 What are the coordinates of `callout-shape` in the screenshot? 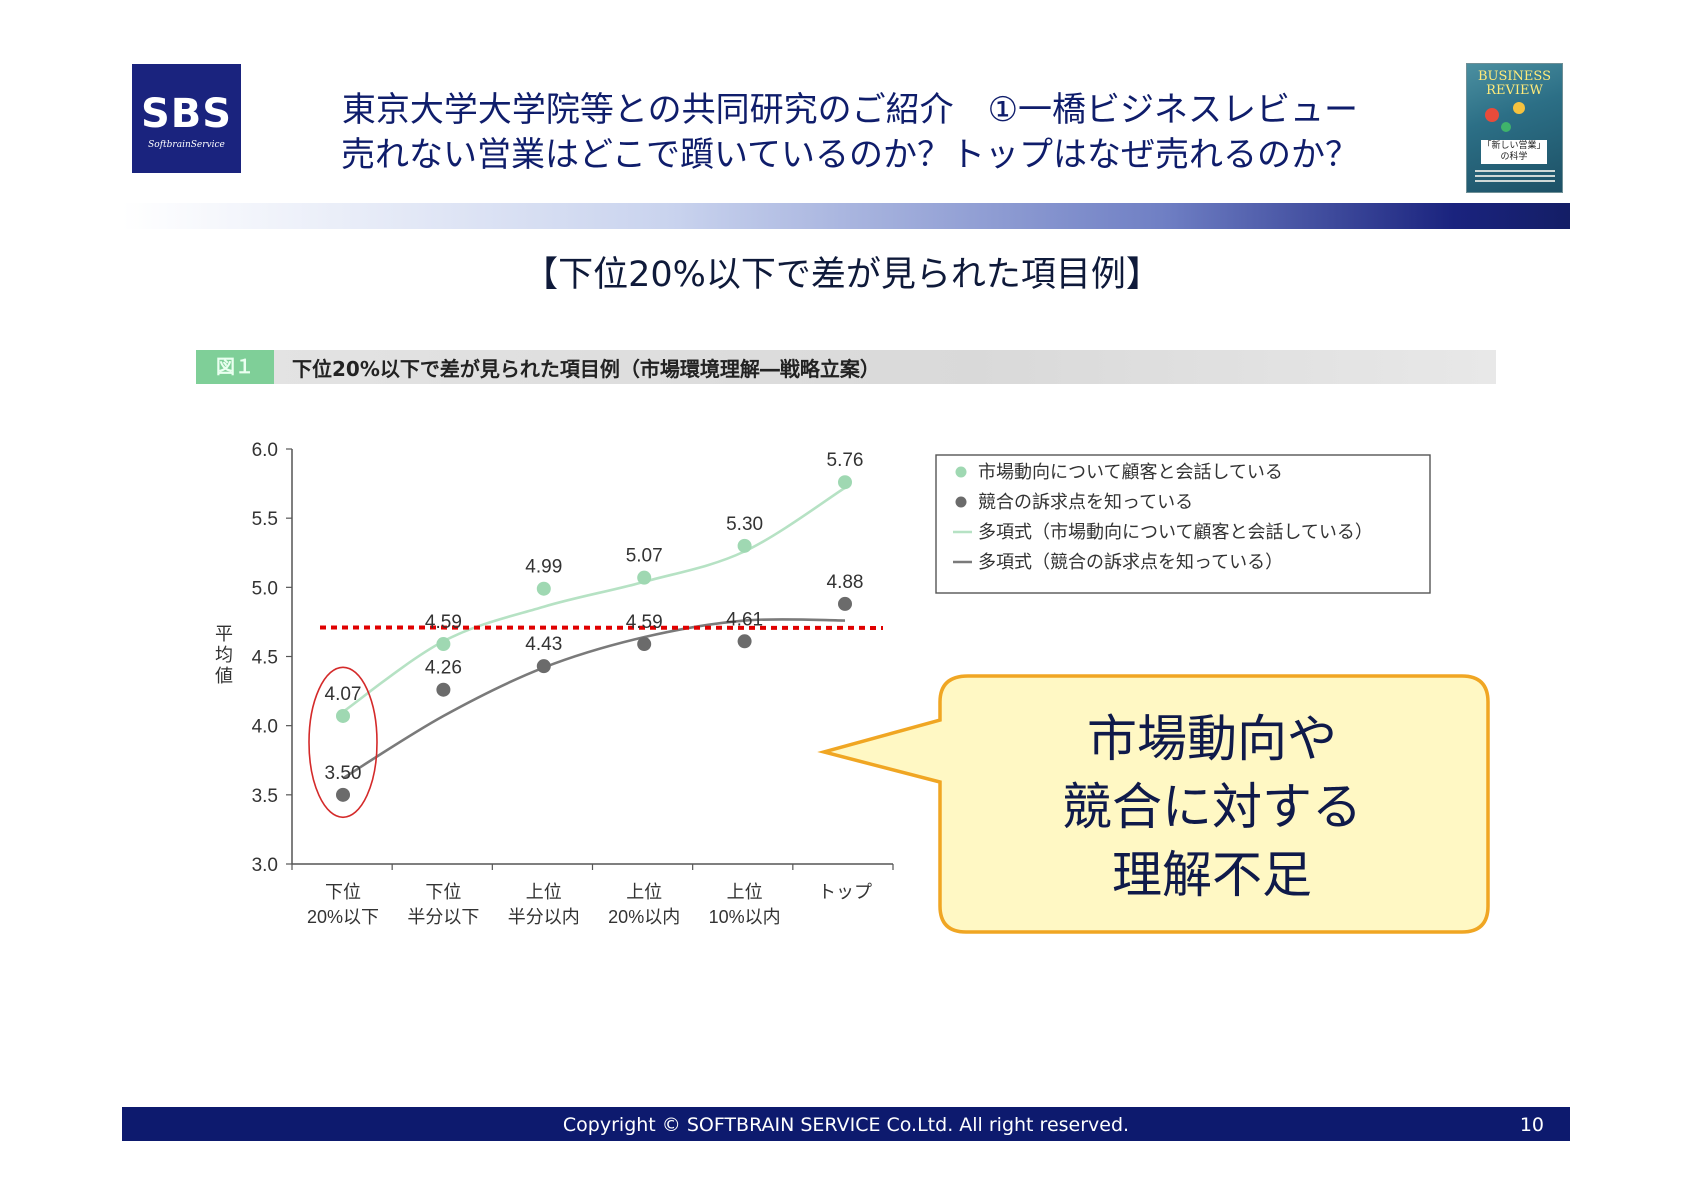 It's located at (1153, 804).